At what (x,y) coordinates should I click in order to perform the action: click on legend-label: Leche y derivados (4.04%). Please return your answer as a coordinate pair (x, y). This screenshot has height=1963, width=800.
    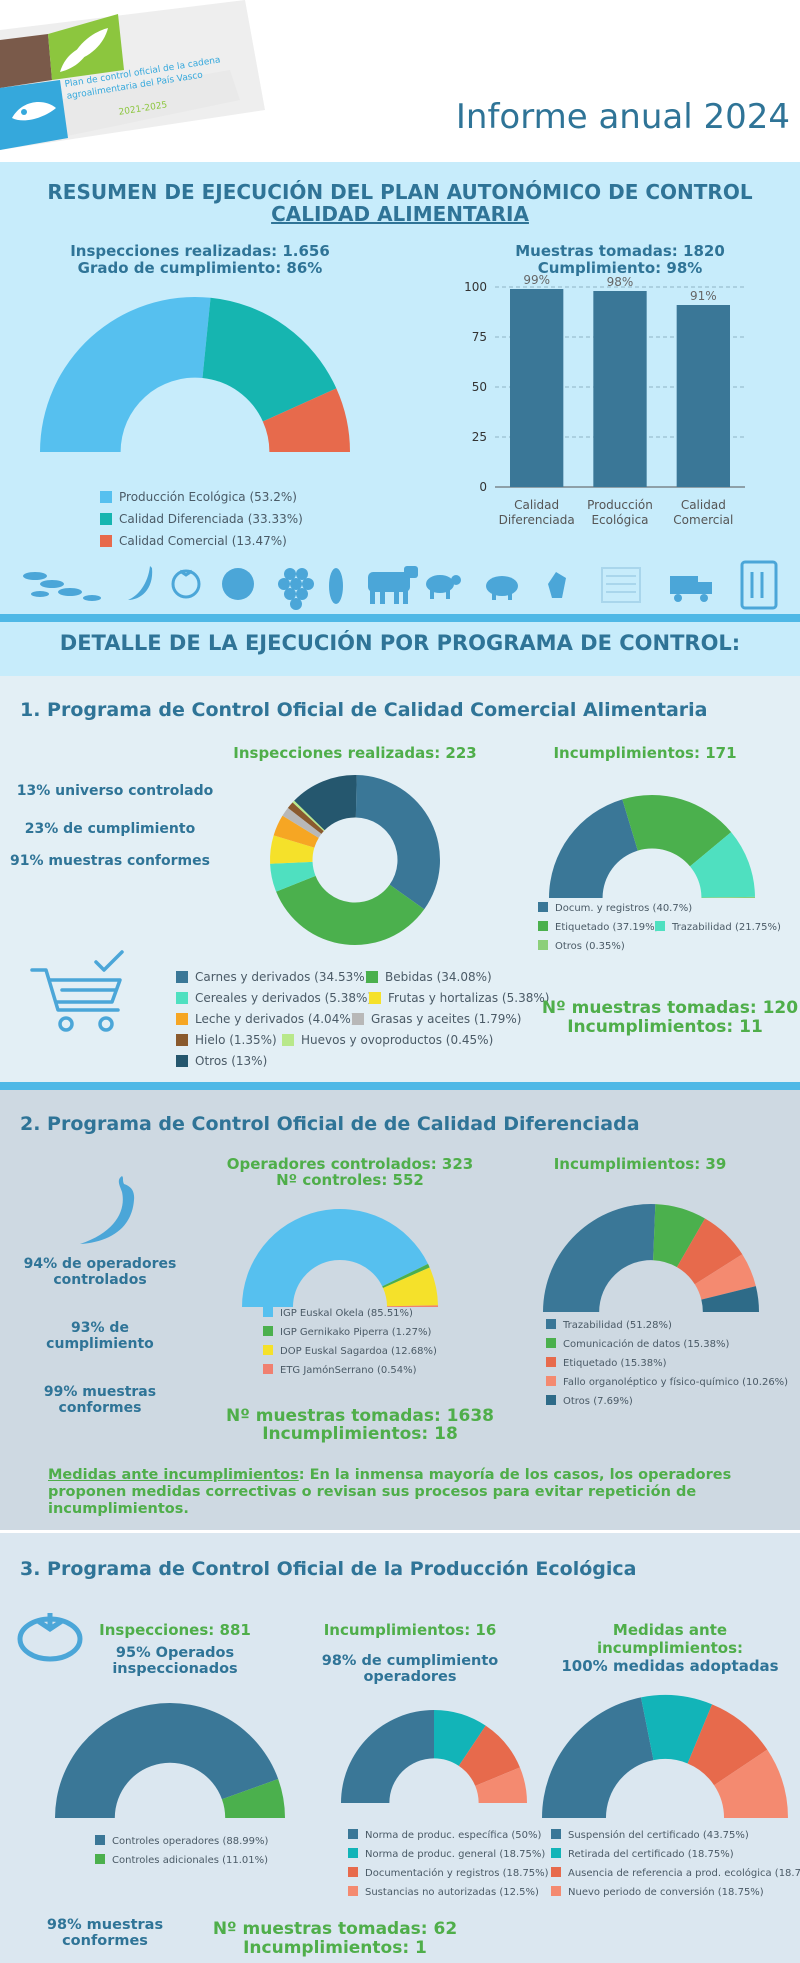
    Looking at the image, I should click on (275, 1019).